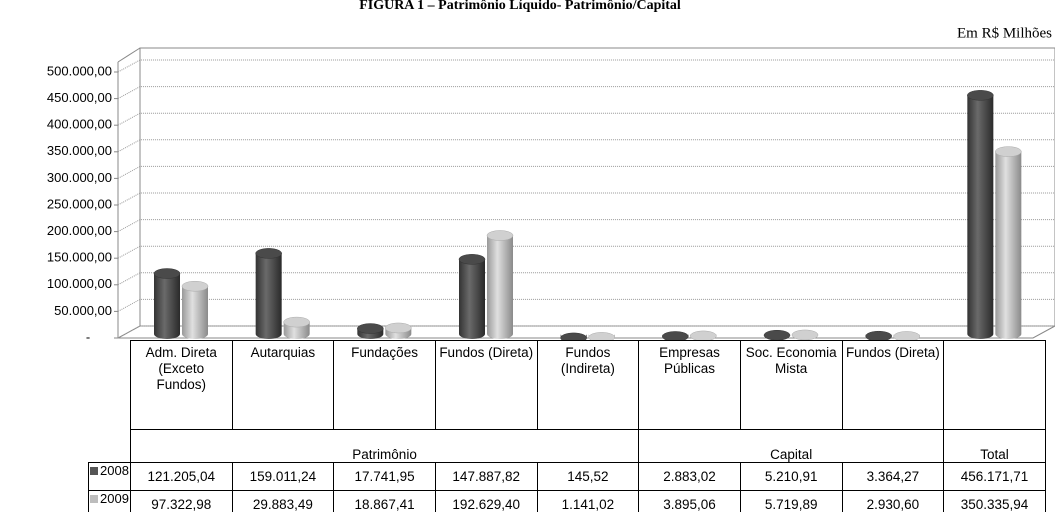 The width and height of the screenshot is (1055, 512). Describe the element at coordinates (486, 501) in the screenshot. I see `value-cell: 192.629,40` at that location.